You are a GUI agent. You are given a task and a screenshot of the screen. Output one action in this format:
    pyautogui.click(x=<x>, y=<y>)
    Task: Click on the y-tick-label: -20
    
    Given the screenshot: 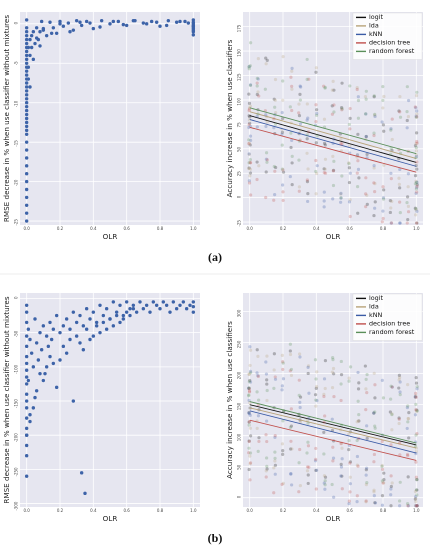 What is the action you would take?
    pyautogui.click(x=15, y=182)
    